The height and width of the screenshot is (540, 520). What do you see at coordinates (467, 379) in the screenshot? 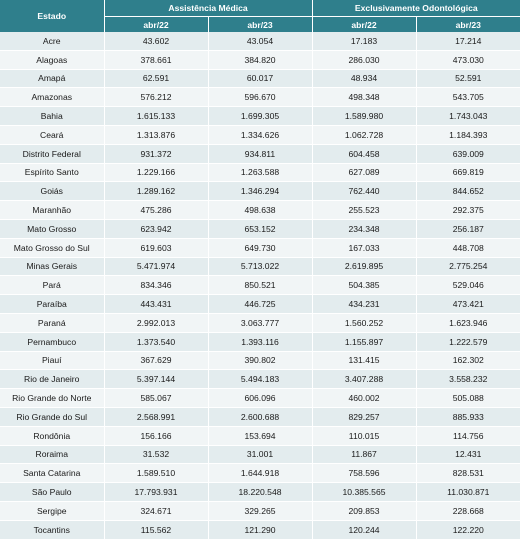
I see `cell-eo-abr23: 3.558.232` at bounding box center [467, 379].